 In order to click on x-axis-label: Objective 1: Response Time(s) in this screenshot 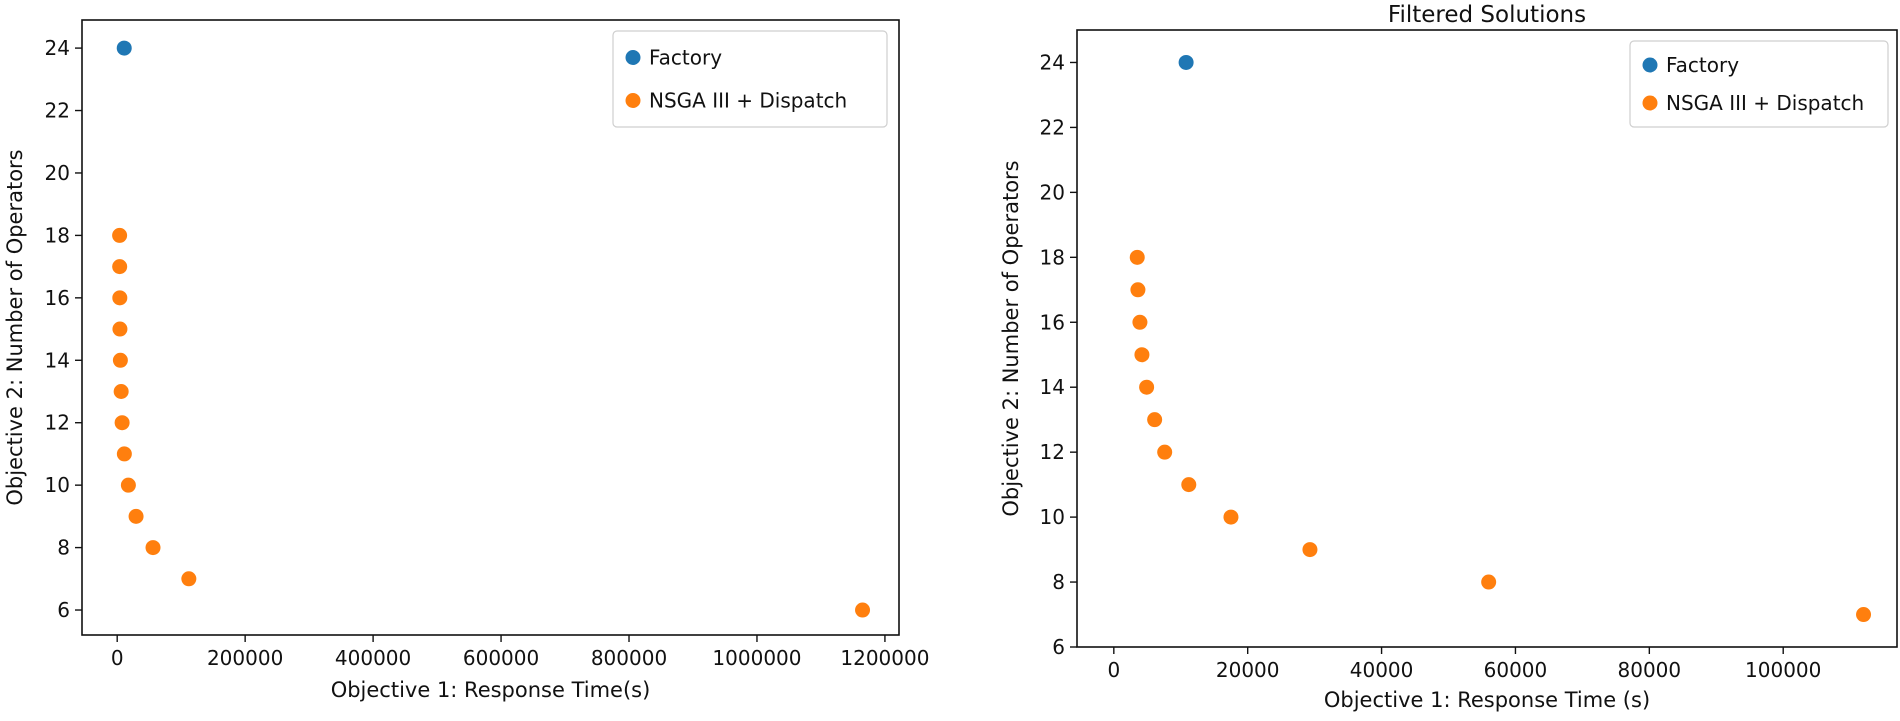, I will do `click(491, 690)`.